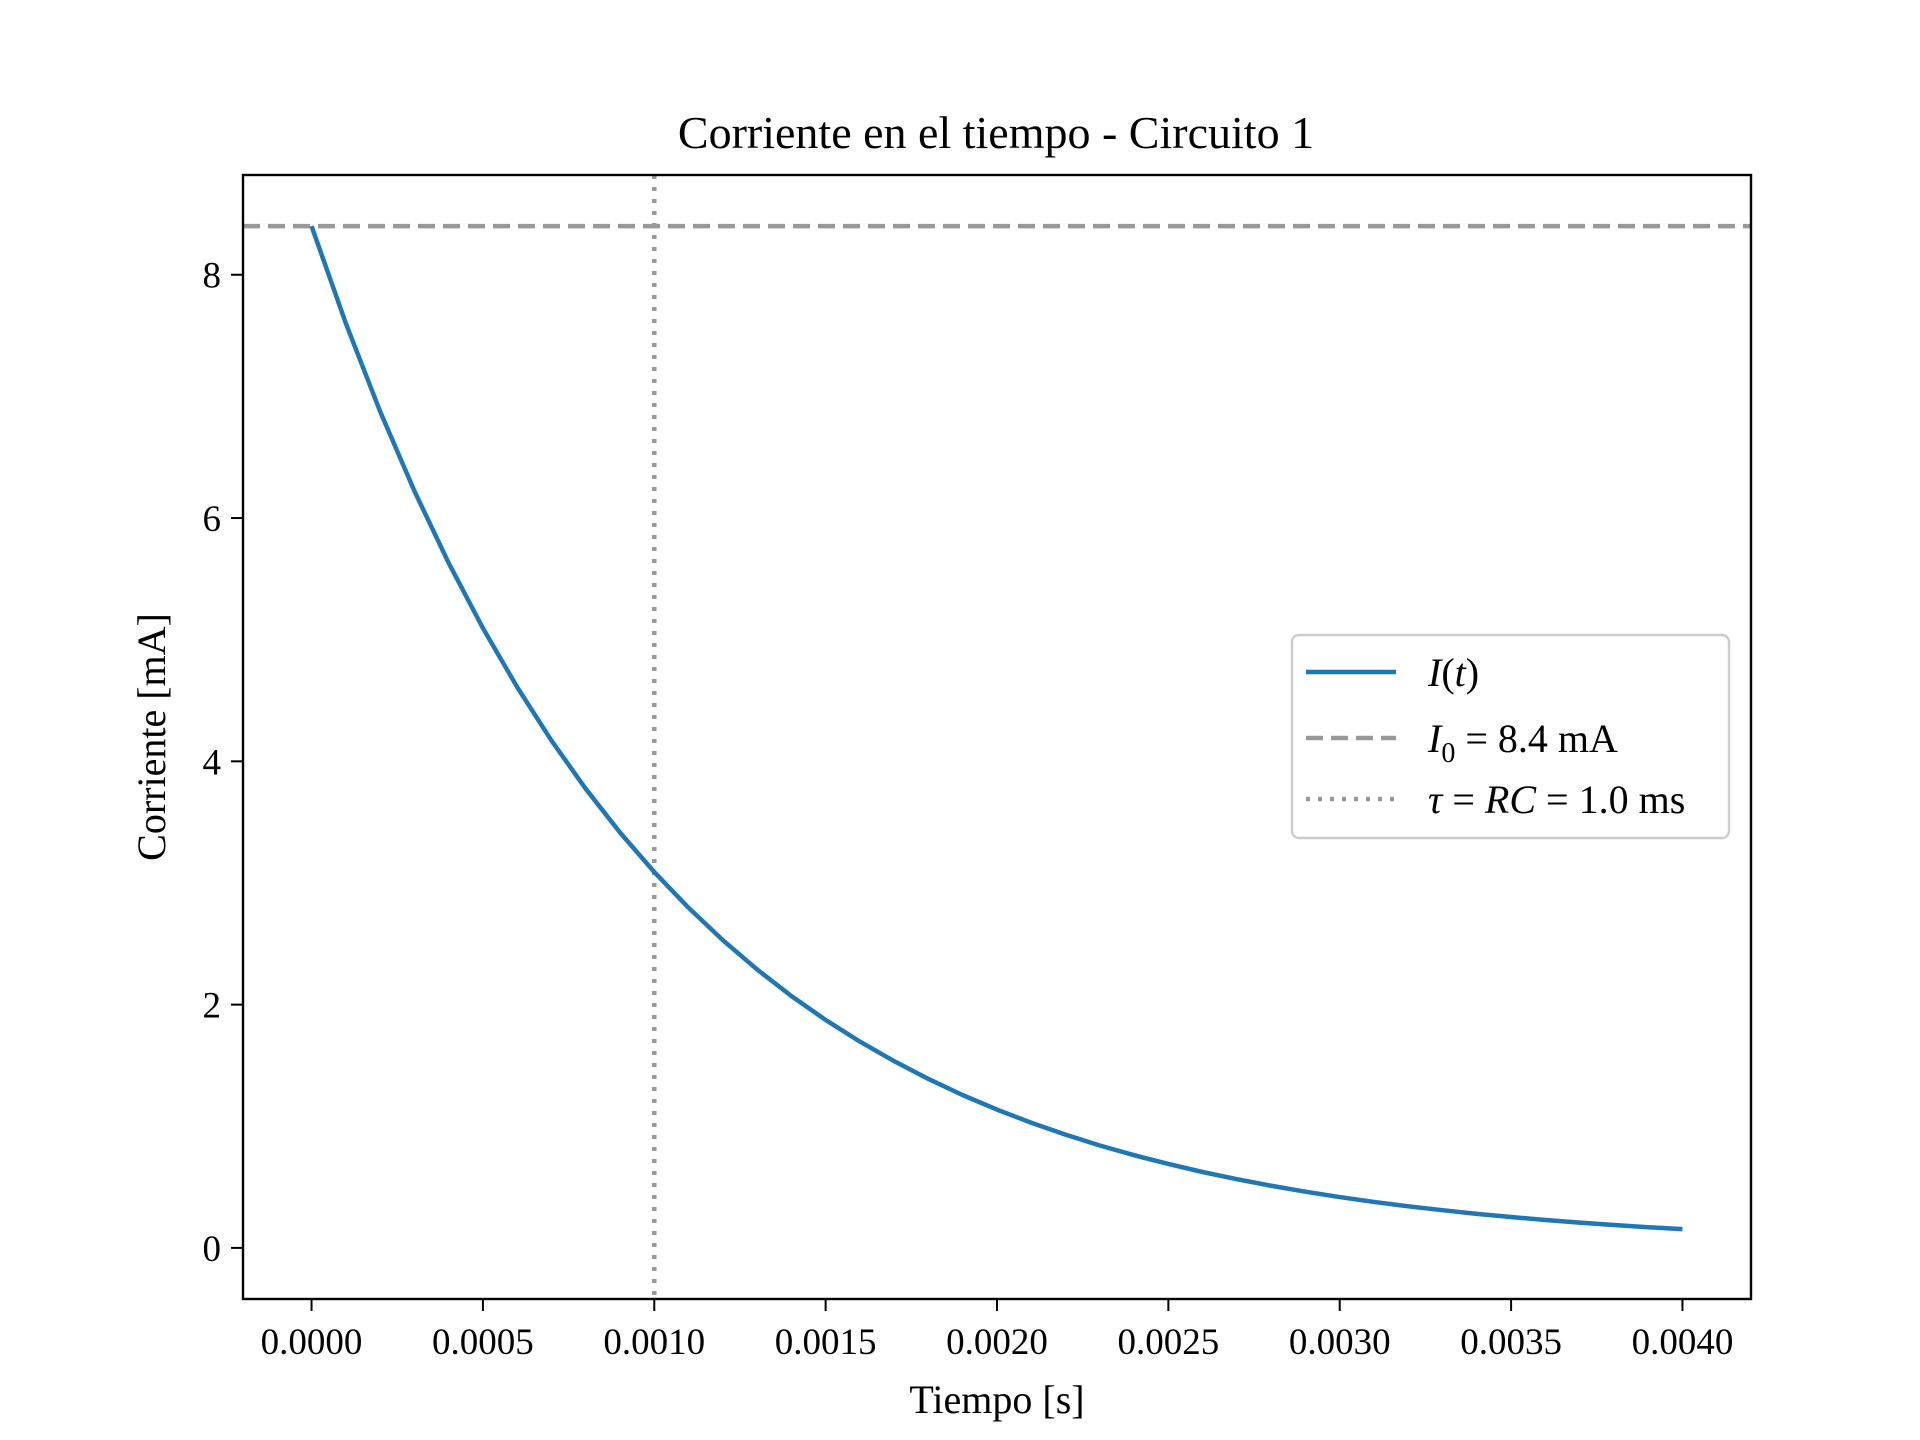 This screenshot has height=1440, width=1920. What do you see at coordinates (1472, 672) in the screenshot?
I see `legend-current-paren-close: )` at bounding box center [1472, 672].